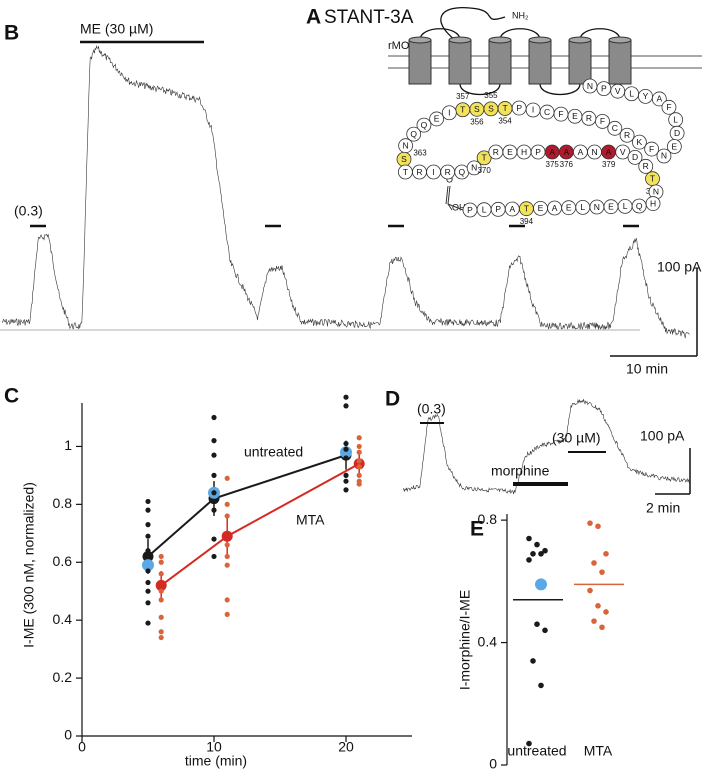  I want to click on y-tick-label: 0, so click(493, 763).